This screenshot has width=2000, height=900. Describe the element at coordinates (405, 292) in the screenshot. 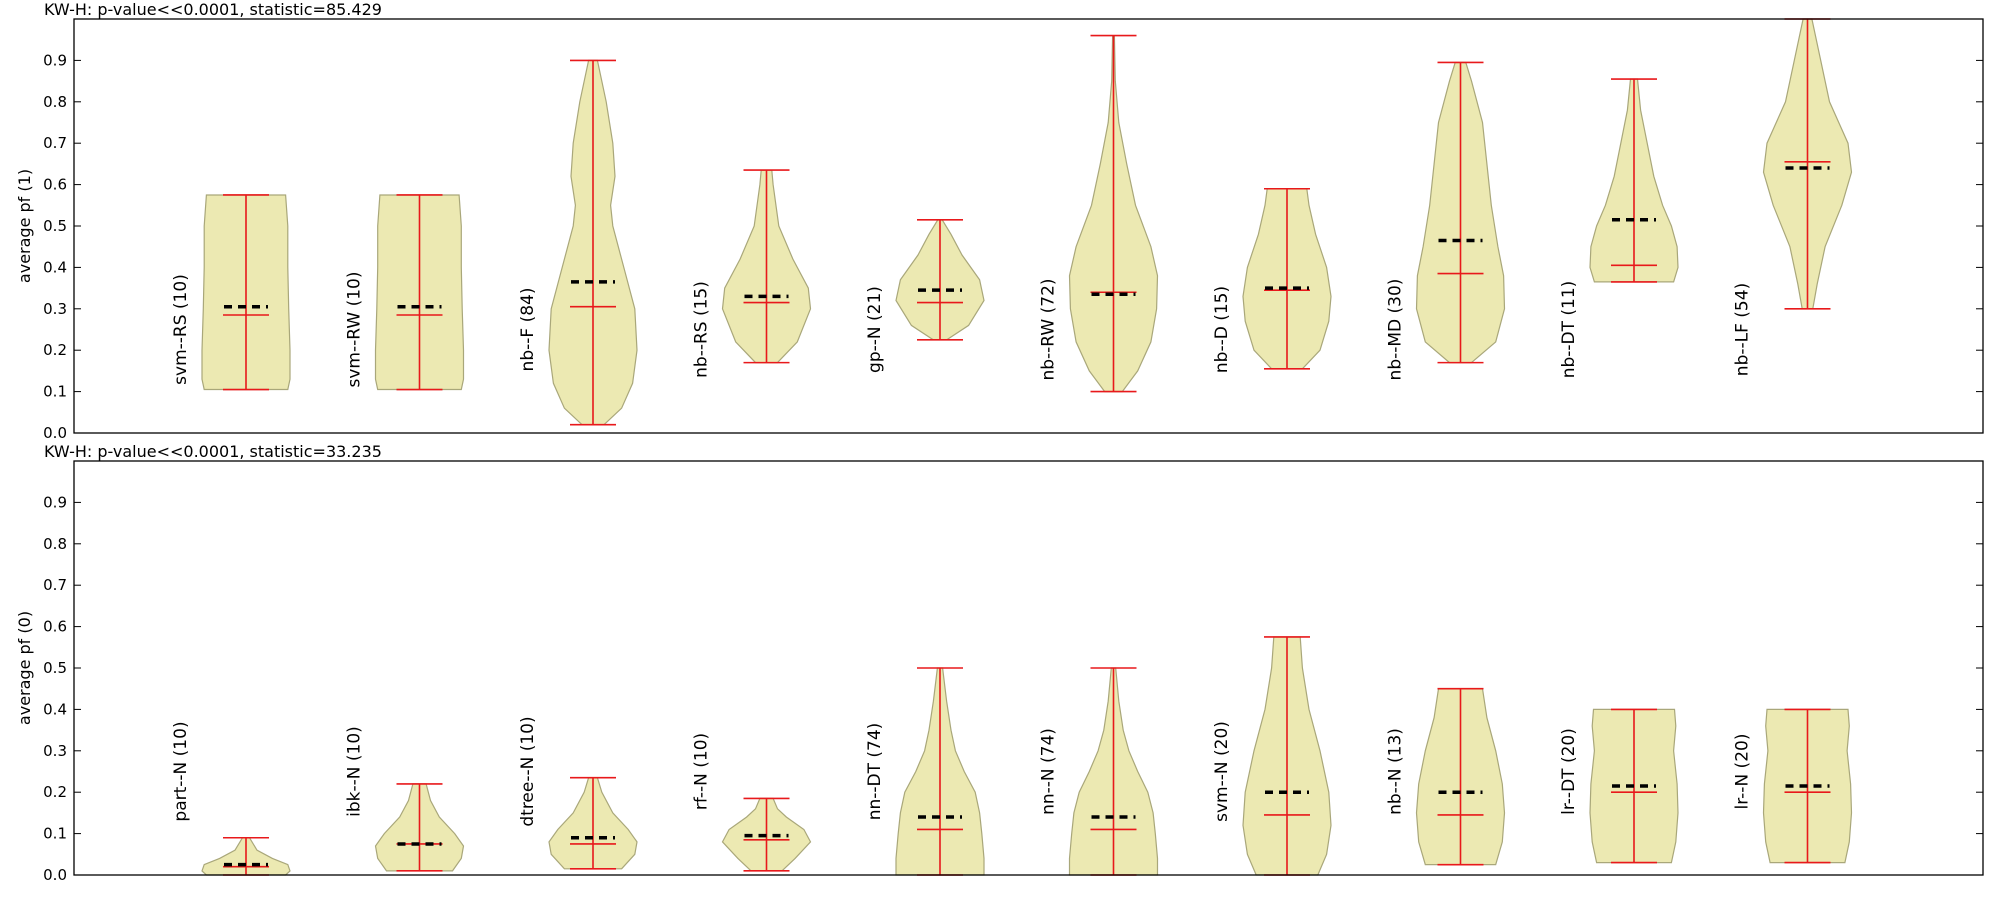

I see `violin-group: svm--RW (10)` at that location.